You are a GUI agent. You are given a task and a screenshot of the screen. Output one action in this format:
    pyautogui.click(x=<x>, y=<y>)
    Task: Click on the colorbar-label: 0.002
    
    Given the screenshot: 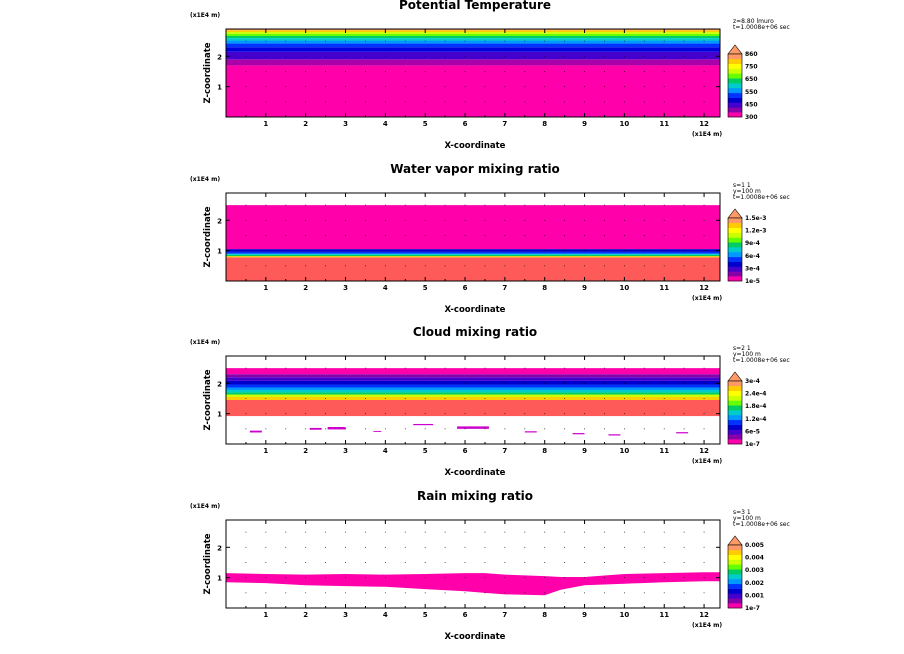 What is the action you would take?
    pyautogui.click(x=754, y=583)
    